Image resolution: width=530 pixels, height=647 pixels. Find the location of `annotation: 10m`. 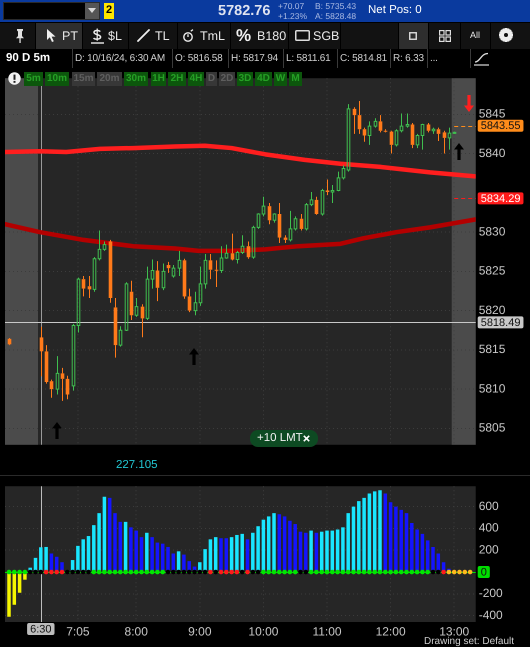

annotation: 10m is located at coordinates (57, 79).